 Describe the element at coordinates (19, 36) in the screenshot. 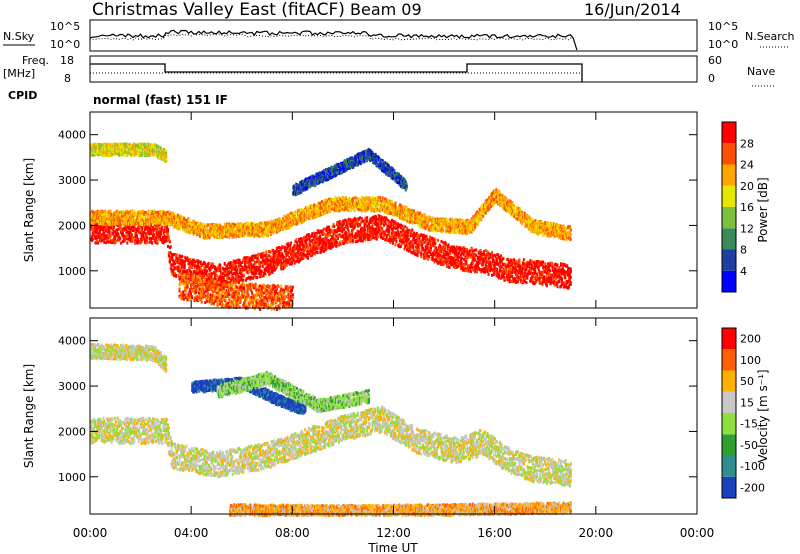

I see `nsky-label: N.Sky` at that location.